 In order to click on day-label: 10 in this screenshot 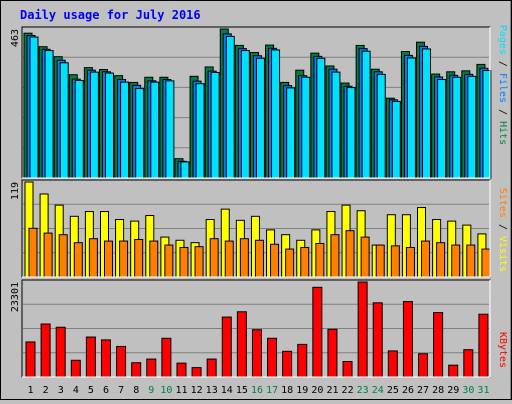, I will do `click(166, 390)`.